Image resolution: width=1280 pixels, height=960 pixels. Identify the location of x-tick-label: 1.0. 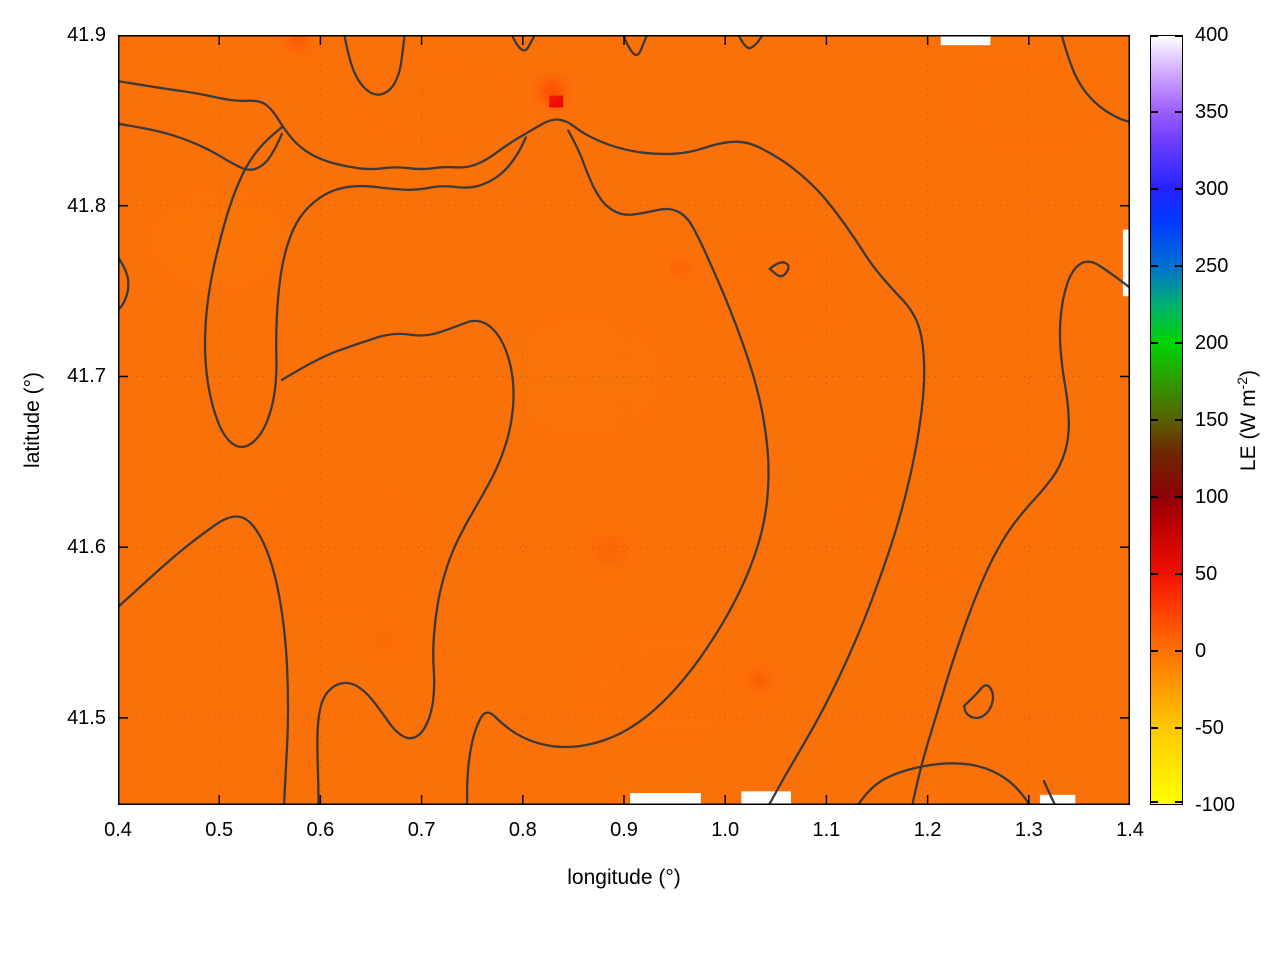
(725, 830).